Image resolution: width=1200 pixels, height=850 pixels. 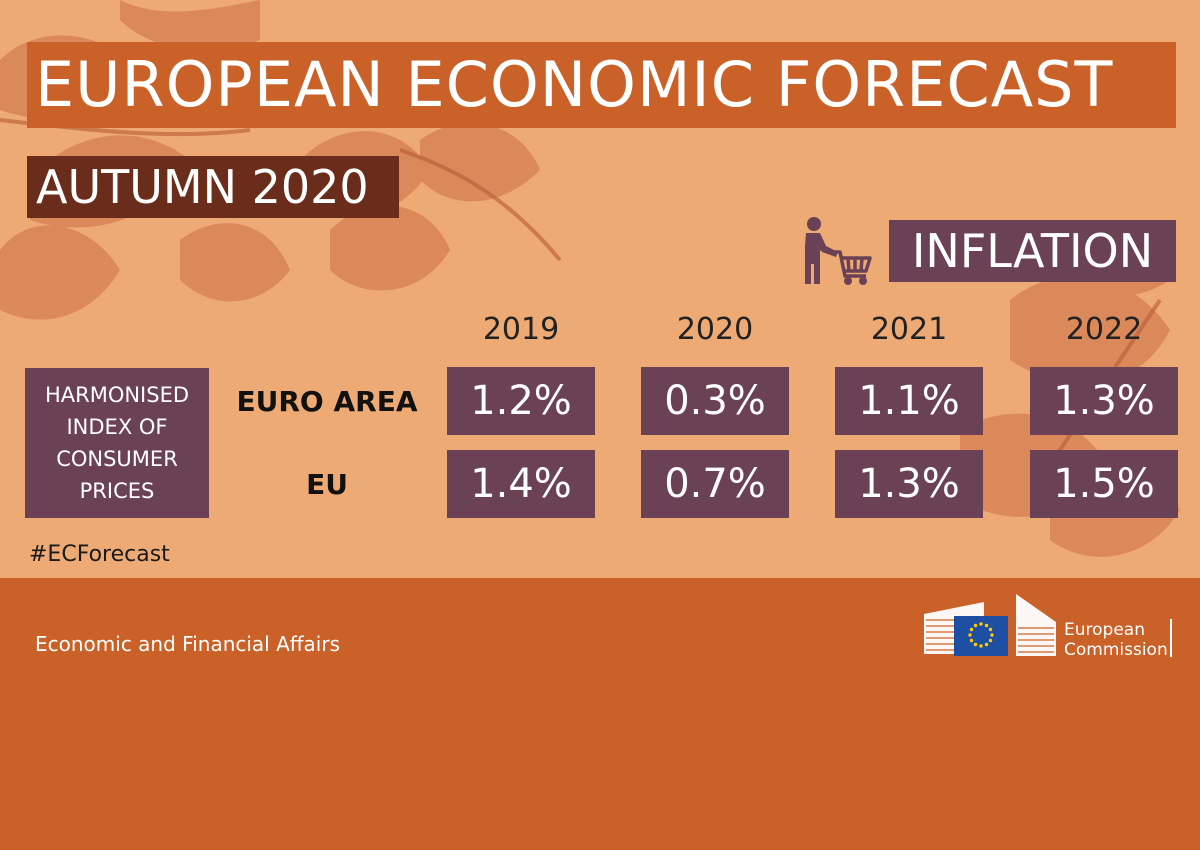 What do you see at coordinates (715, 401) in the screenshot?
I see `value-cell-euro-area-2020: 0.3%` at bounding box center [715, 401].